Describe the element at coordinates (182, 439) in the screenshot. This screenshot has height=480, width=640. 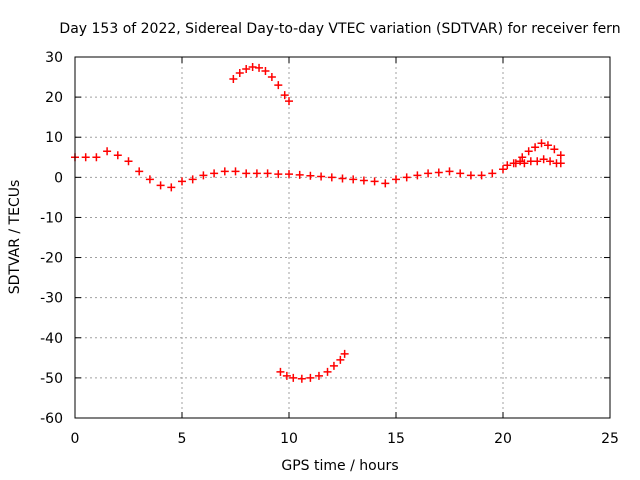
I see `x-tick-label: 5` at that location.